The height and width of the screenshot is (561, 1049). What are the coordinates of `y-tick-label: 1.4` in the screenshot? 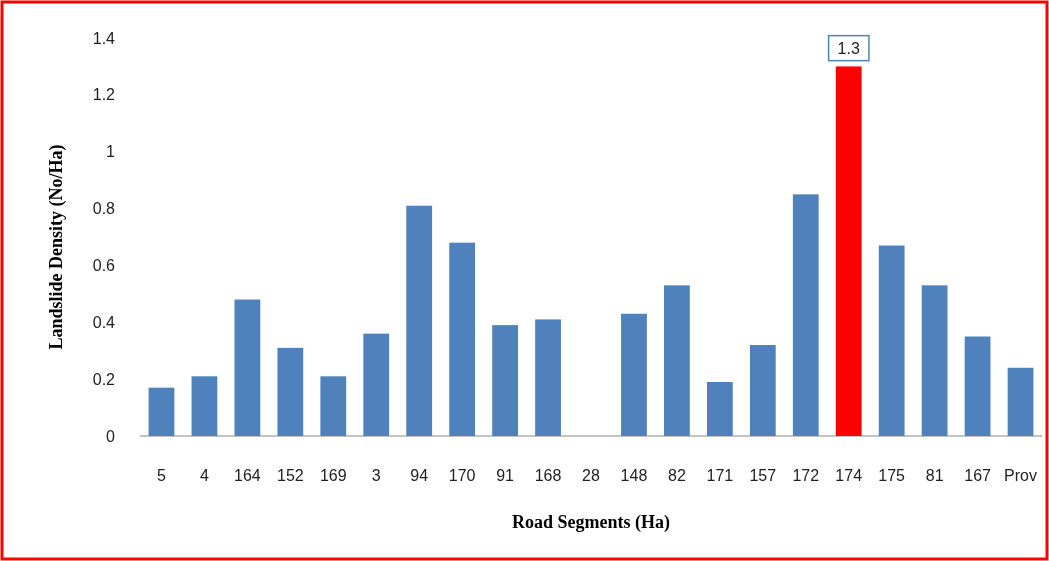 It's located at (104, 38).